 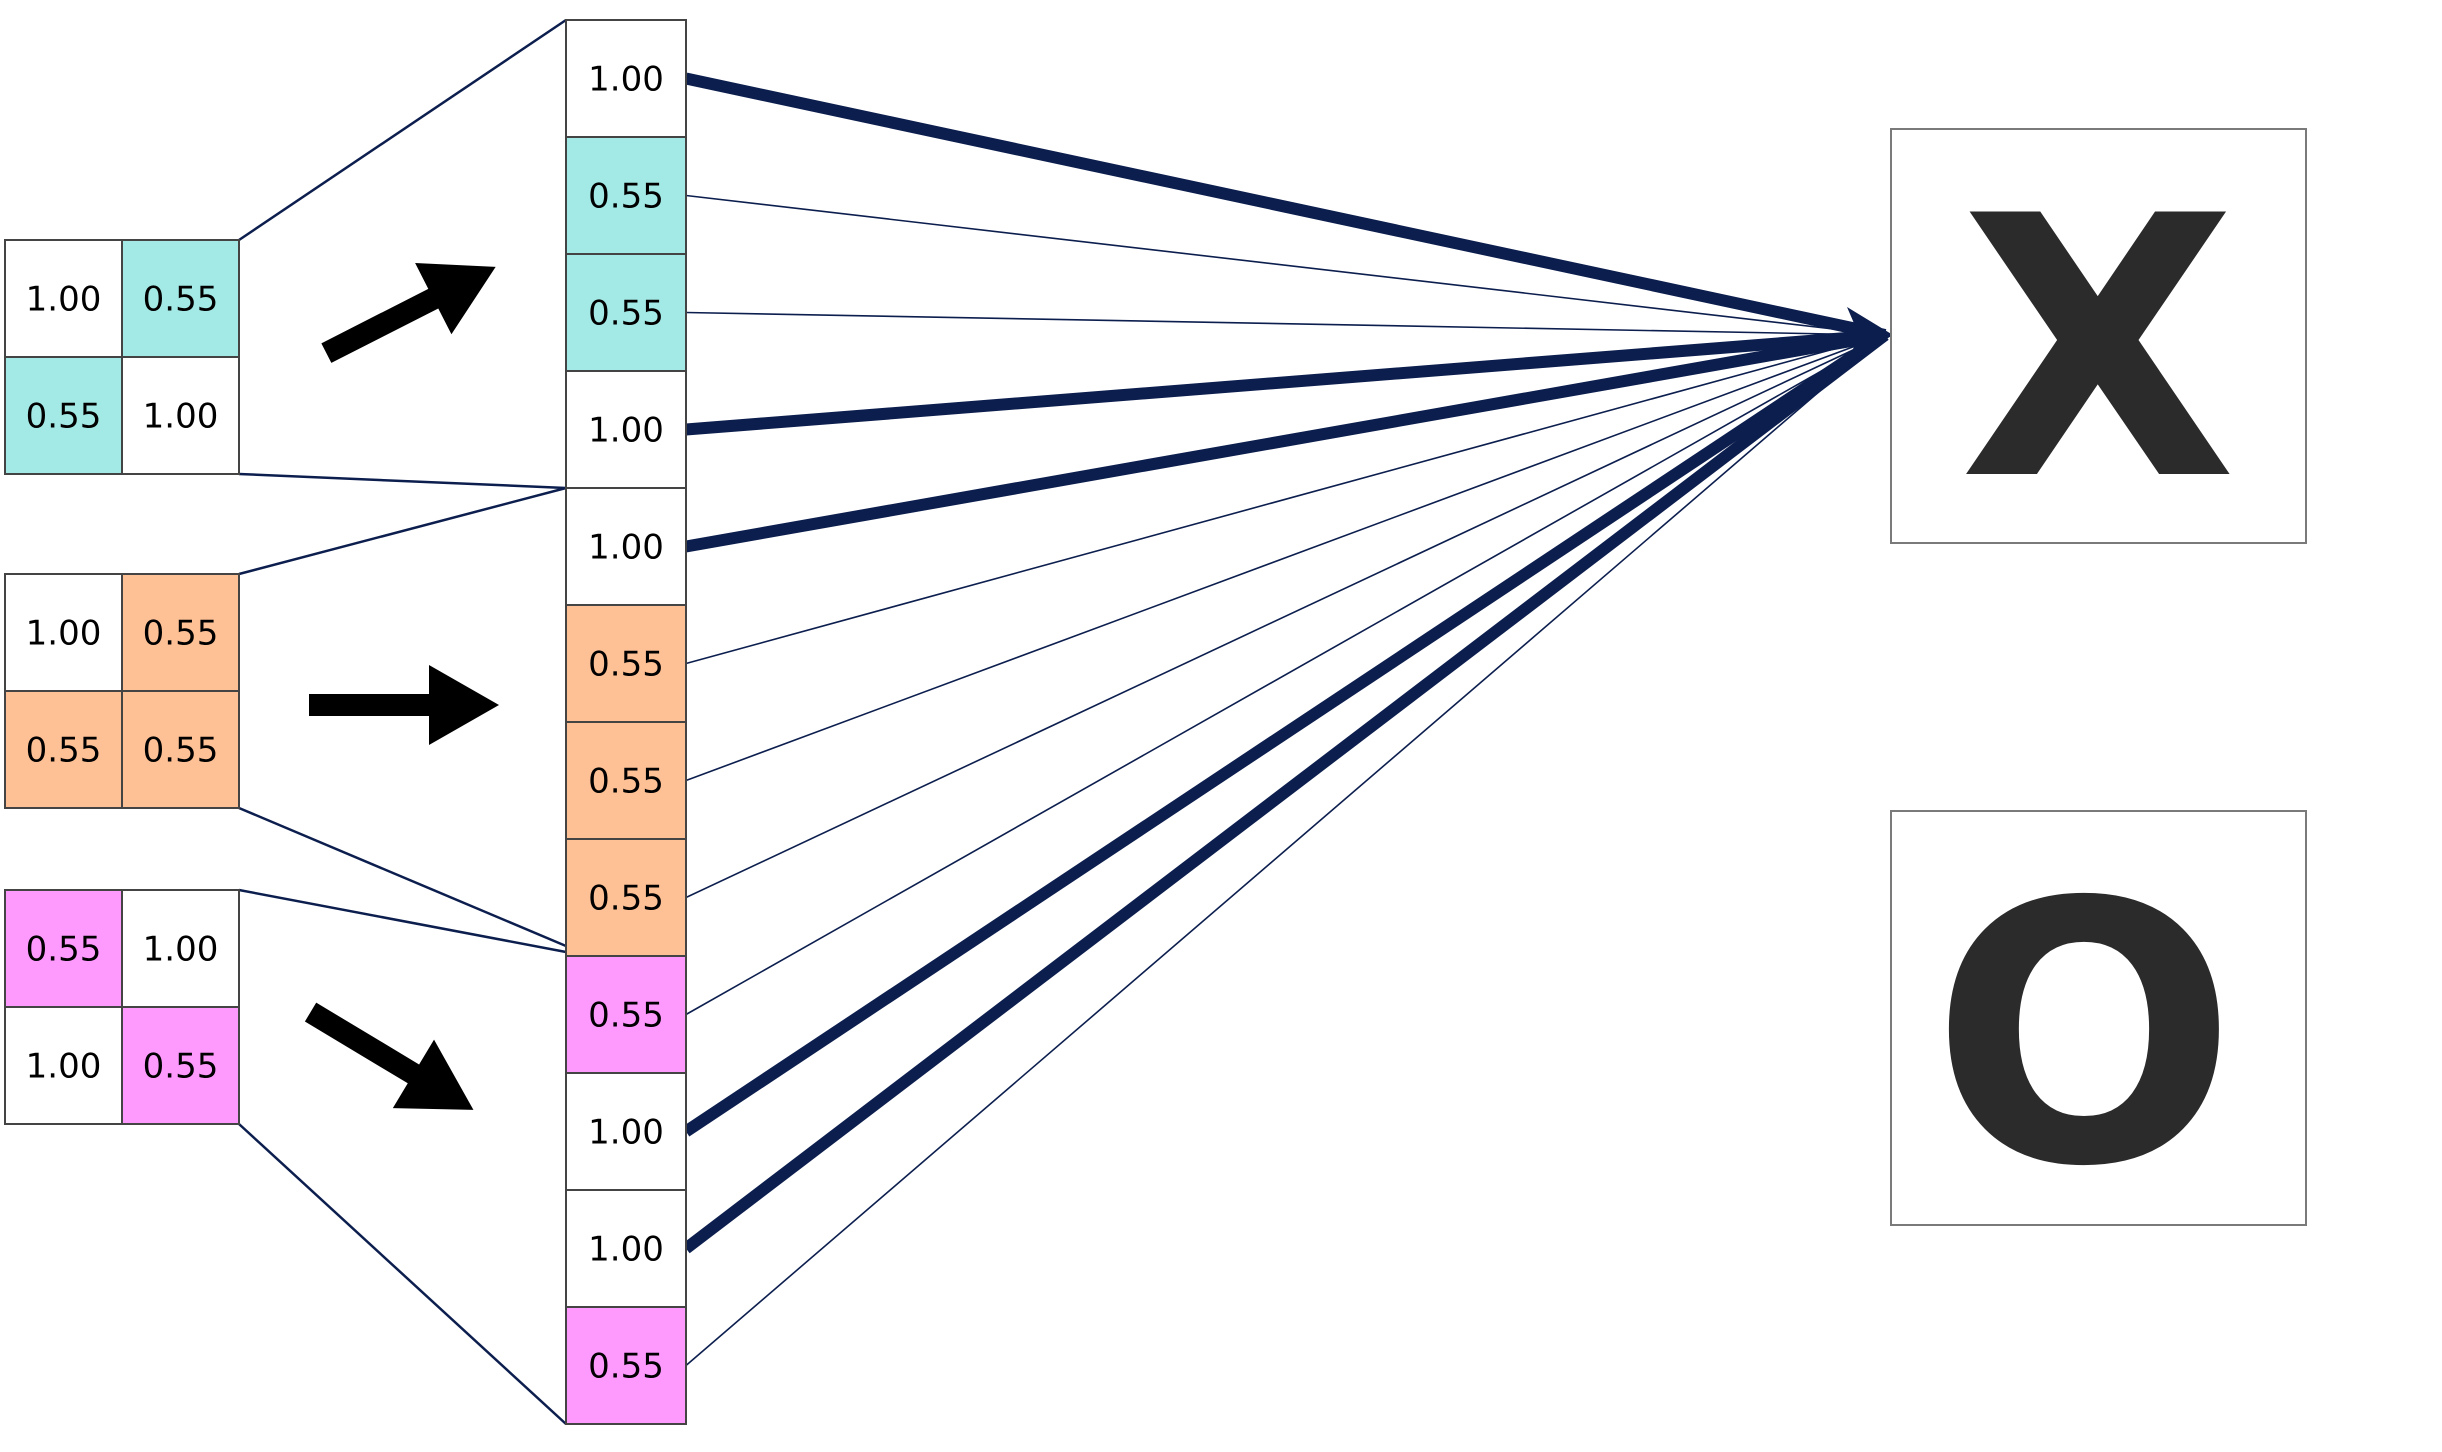 I want to click on output-x: X, so click(x=2098, y=343).